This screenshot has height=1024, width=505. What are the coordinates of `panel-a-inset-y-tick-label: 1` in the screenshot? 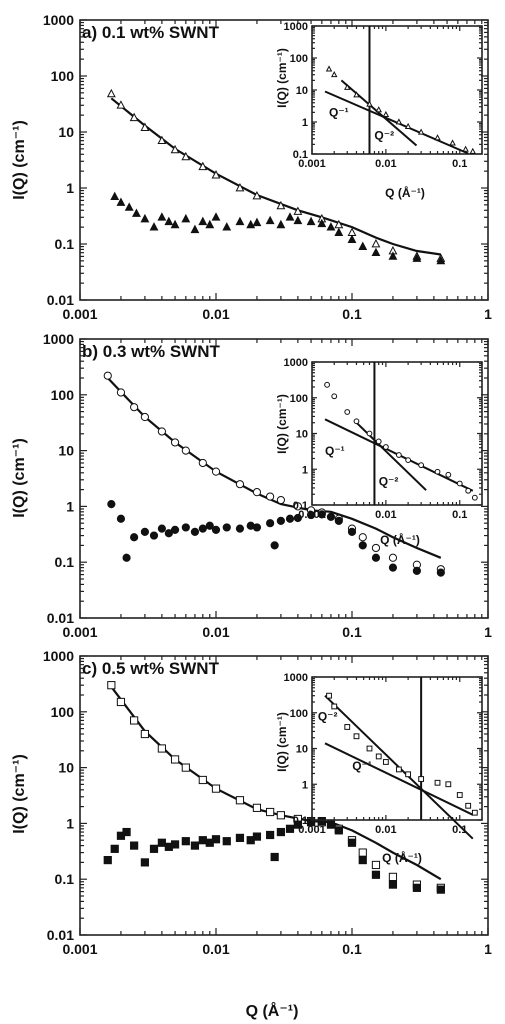 It's located at (305, 123).